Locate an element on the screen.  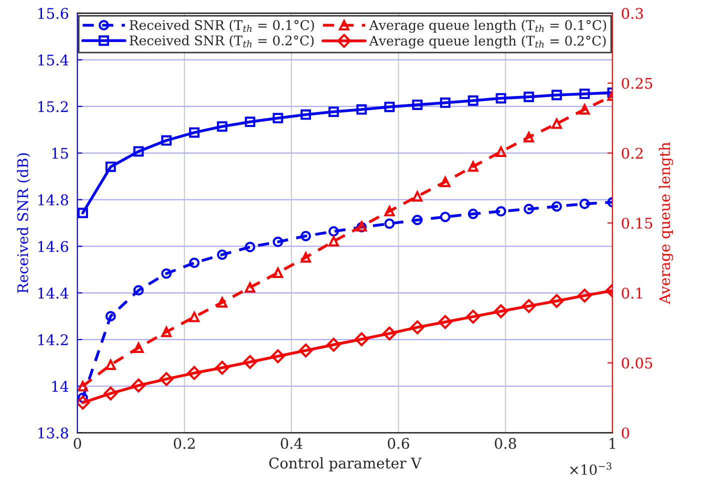
y2-tick-label: 0.1 is located at coordinates (632, 293).